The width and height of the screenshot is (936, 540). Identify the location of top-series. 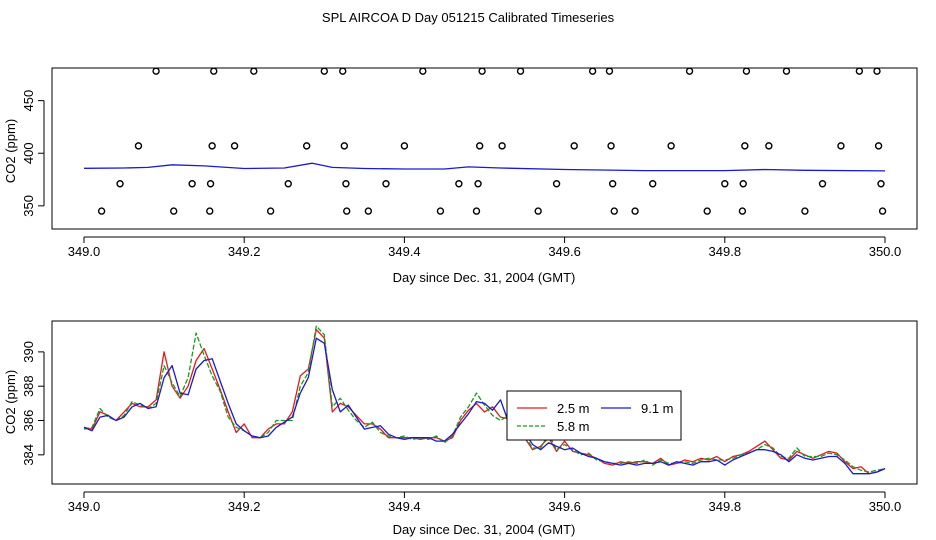
(484, 167).